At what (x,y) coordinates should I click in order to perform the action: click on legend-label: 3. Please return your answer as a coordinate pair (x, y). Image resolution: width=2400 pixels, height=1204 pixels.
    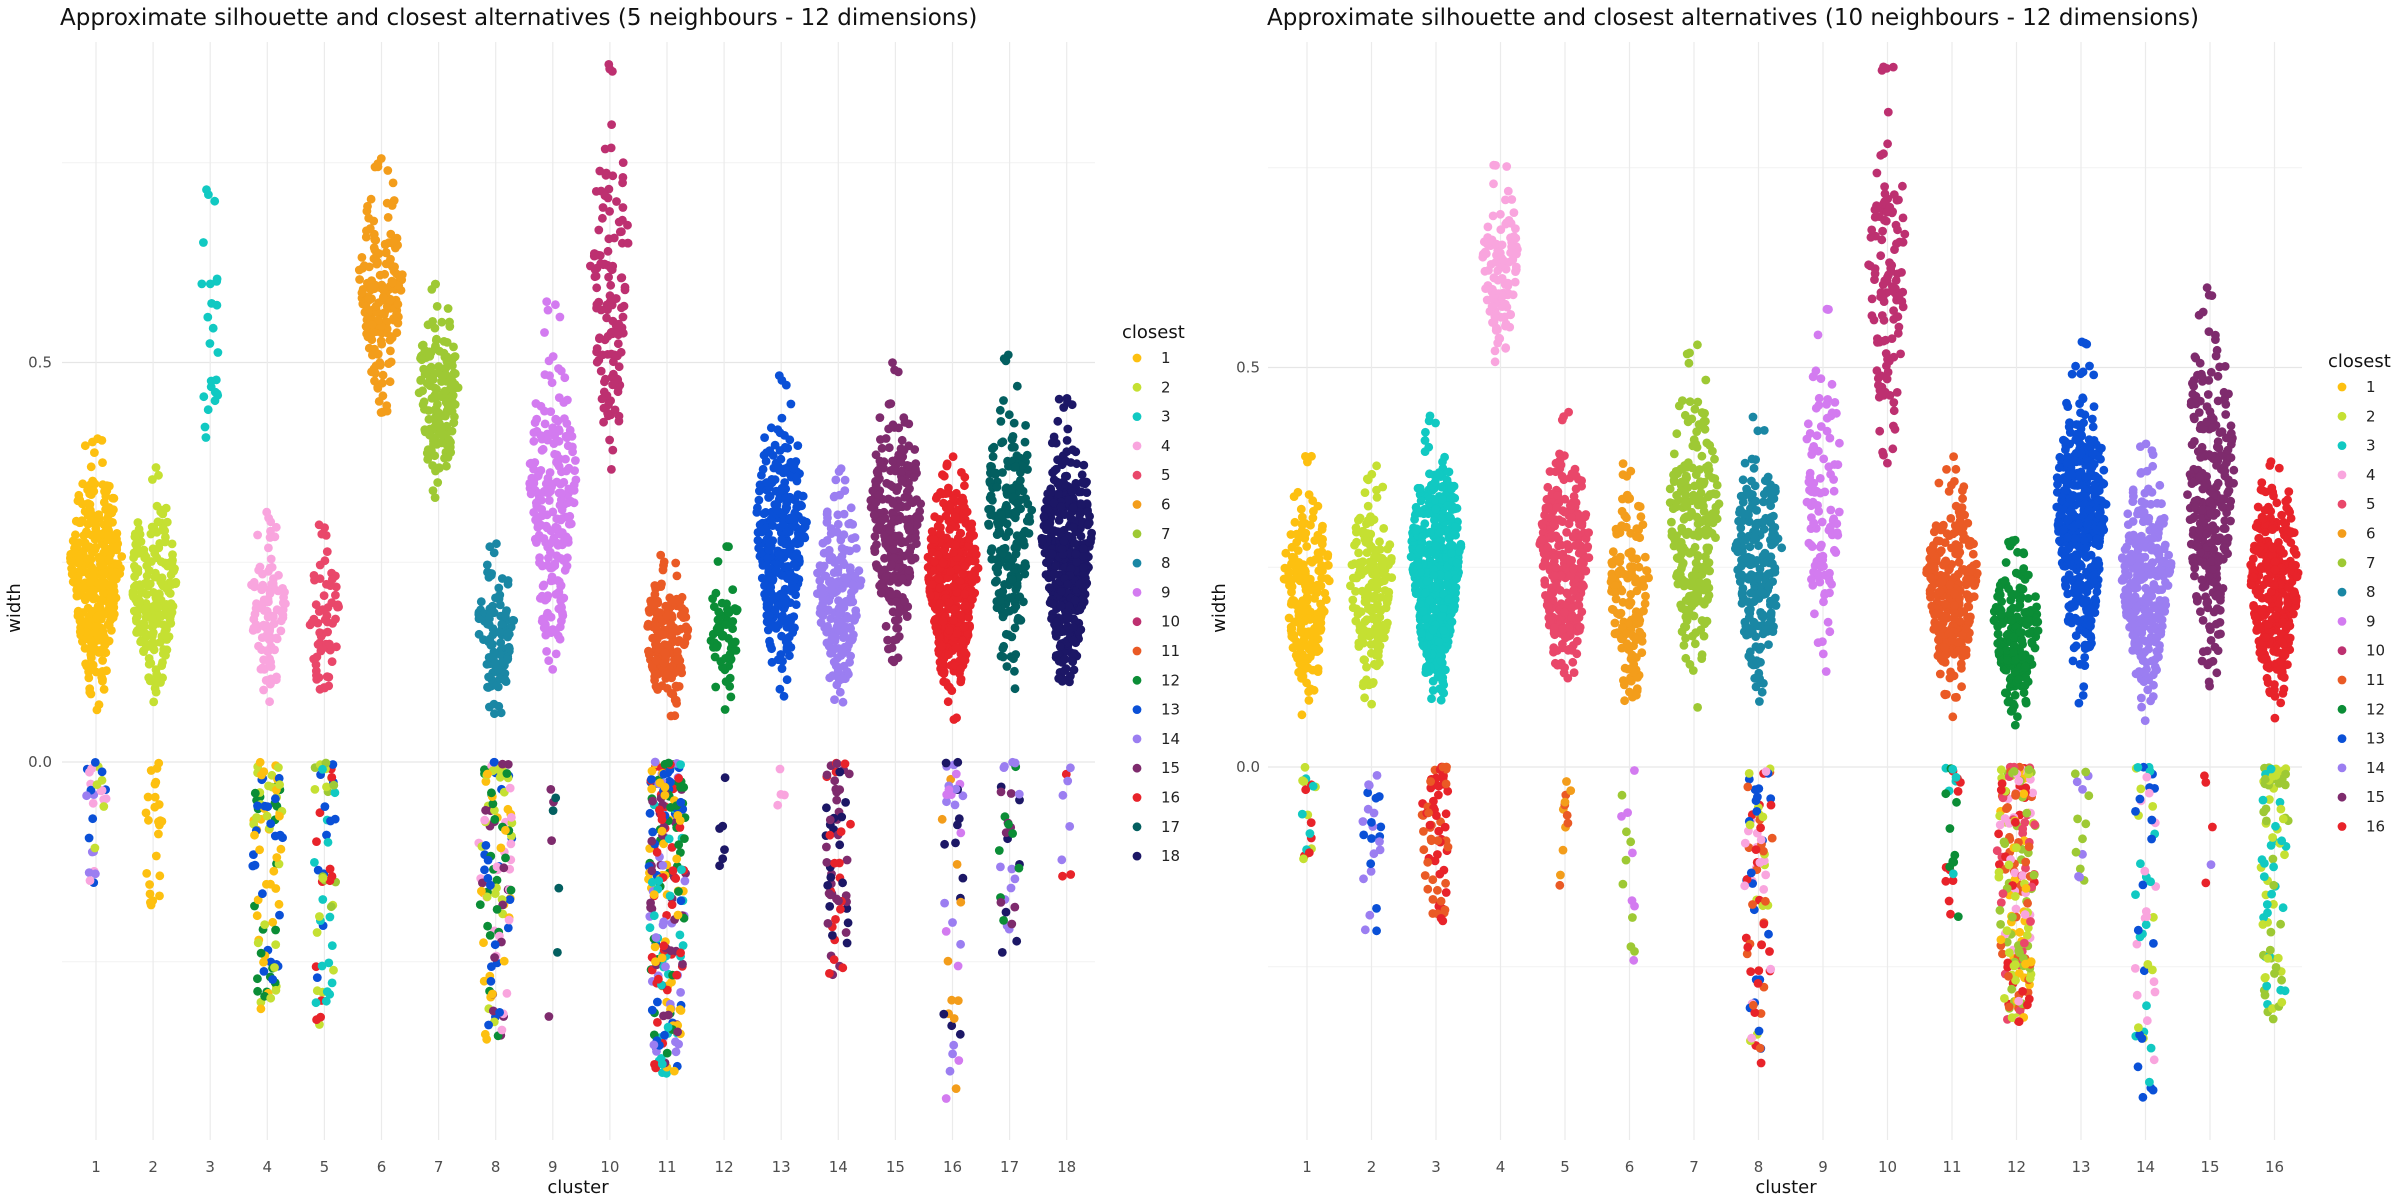
    Looking at the image, I should click on (1166, 417).